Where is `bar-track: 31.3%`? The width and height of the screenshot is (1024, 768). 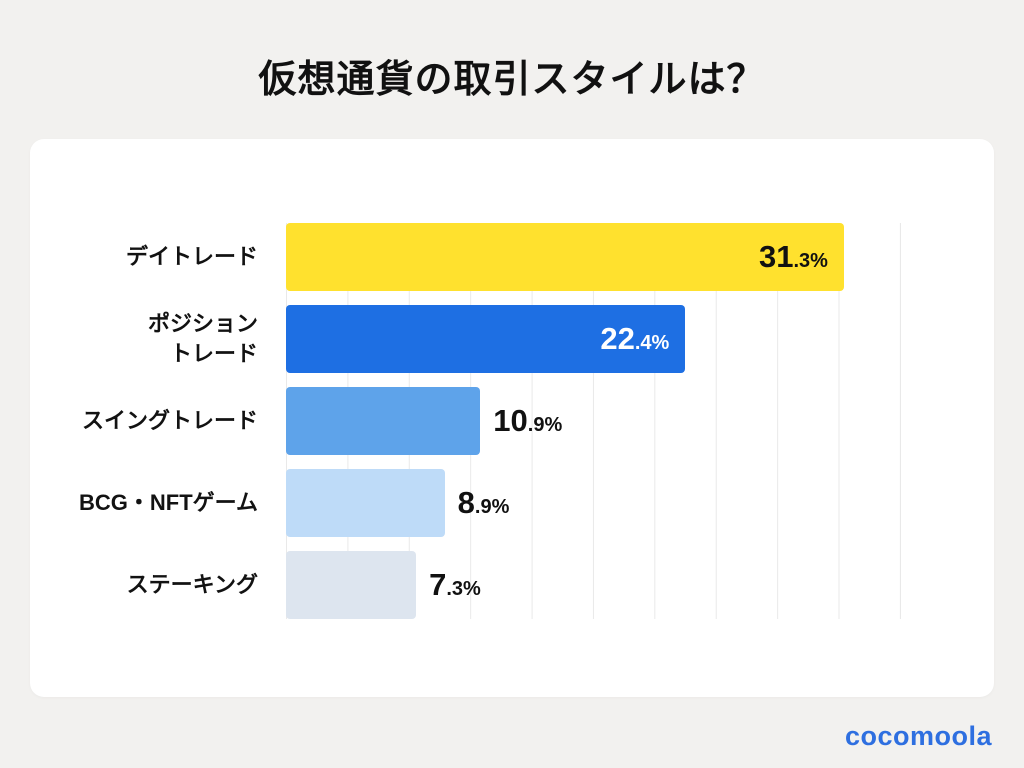 bar-track: 31.3% is located at coordinates (593, 257).